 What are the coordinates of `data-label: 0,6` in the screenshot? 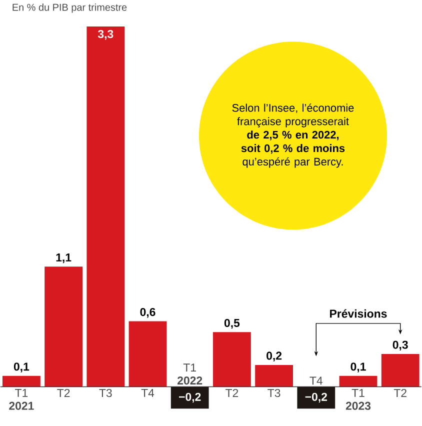 It's located at (148, 313).